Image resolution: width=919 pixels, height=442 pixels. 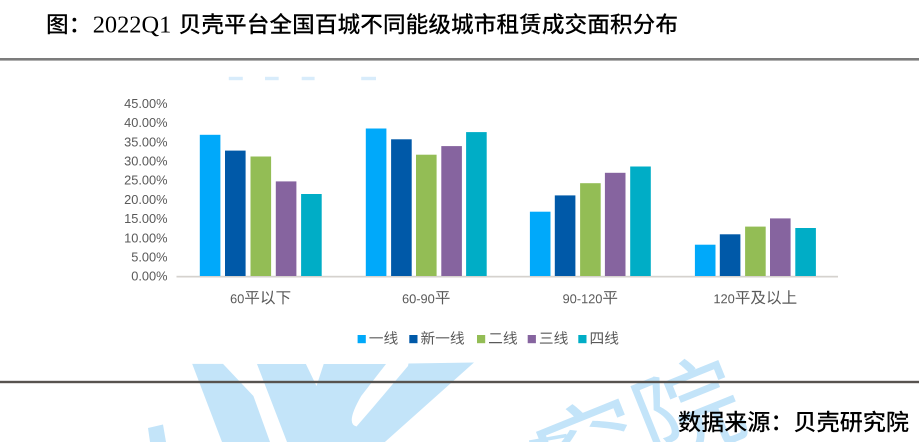 I want to click on svg-text: 20.00%, so click(x=145, y=199).